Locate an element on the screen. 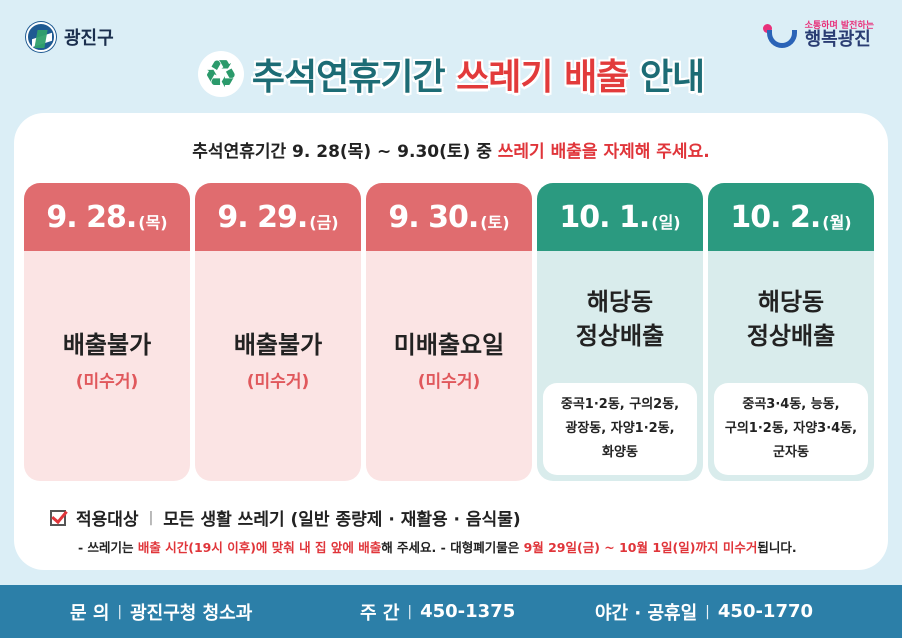  day-weekday: (목) is located at coordinates (153, 222).